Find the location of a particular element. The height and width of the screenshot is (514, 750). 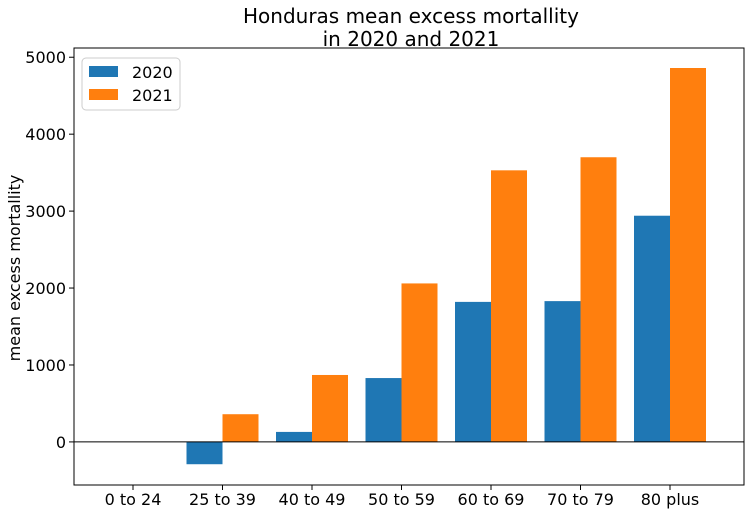

x-tick-label: 40 to 49 is located at coordinates (312, 499).